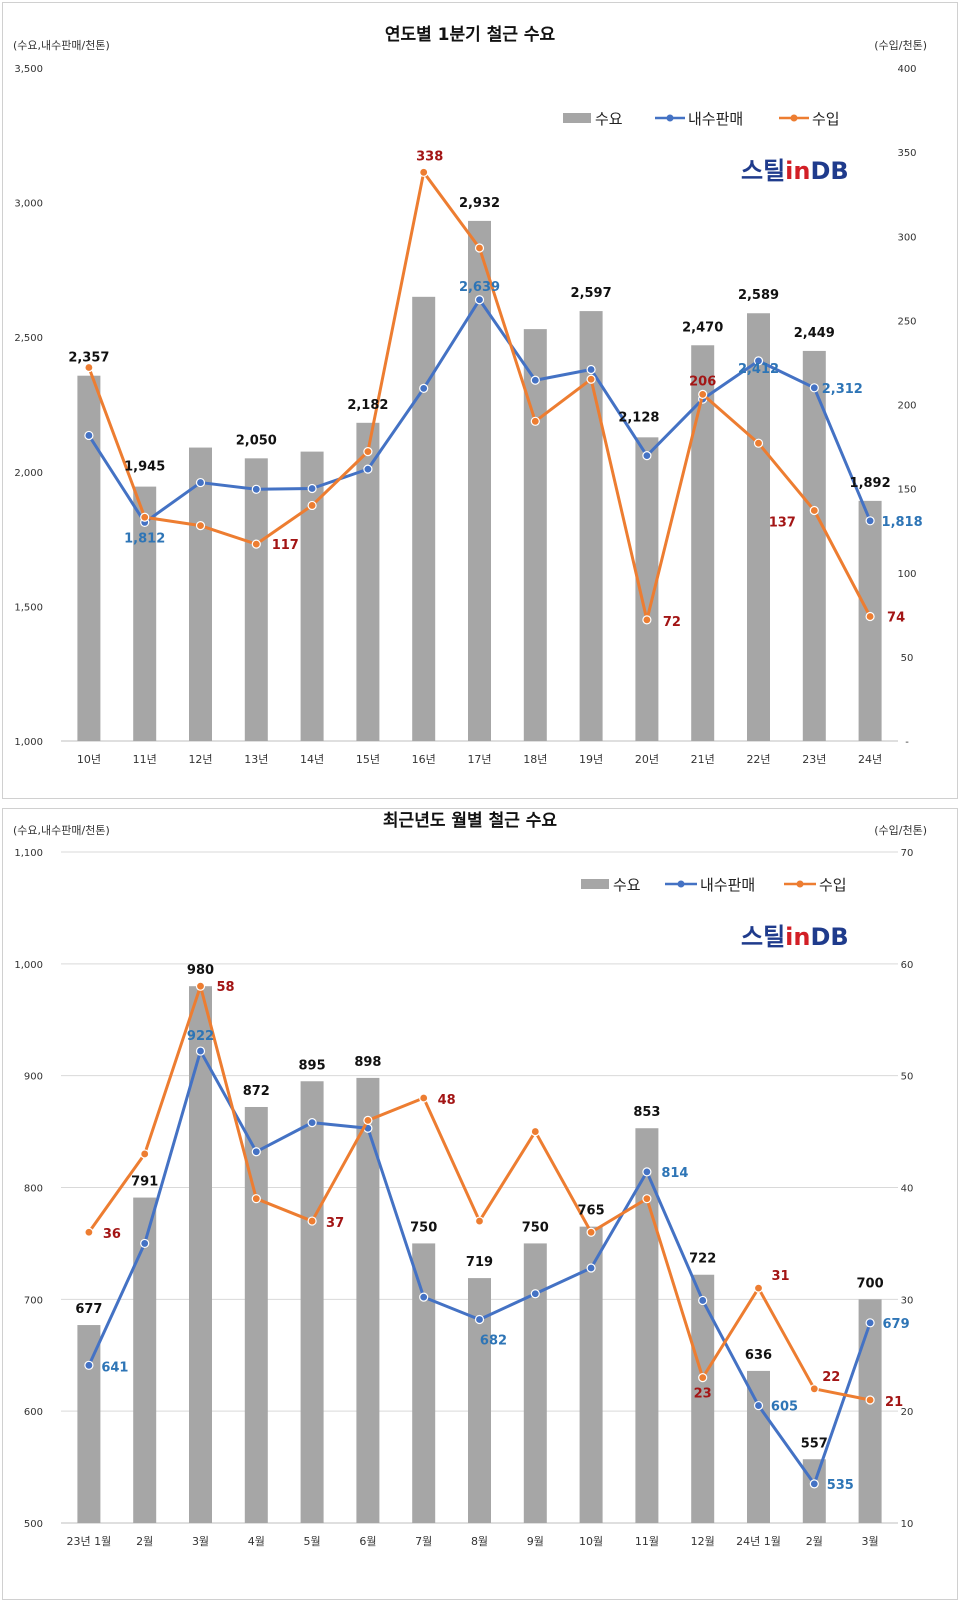 The height and width of the screenshot is (1603, 960). What do you see at coordinates (701, 119) in the screenshot?
I see `legend: 수요 내수판매 수입` at bounding box center [701, 119].